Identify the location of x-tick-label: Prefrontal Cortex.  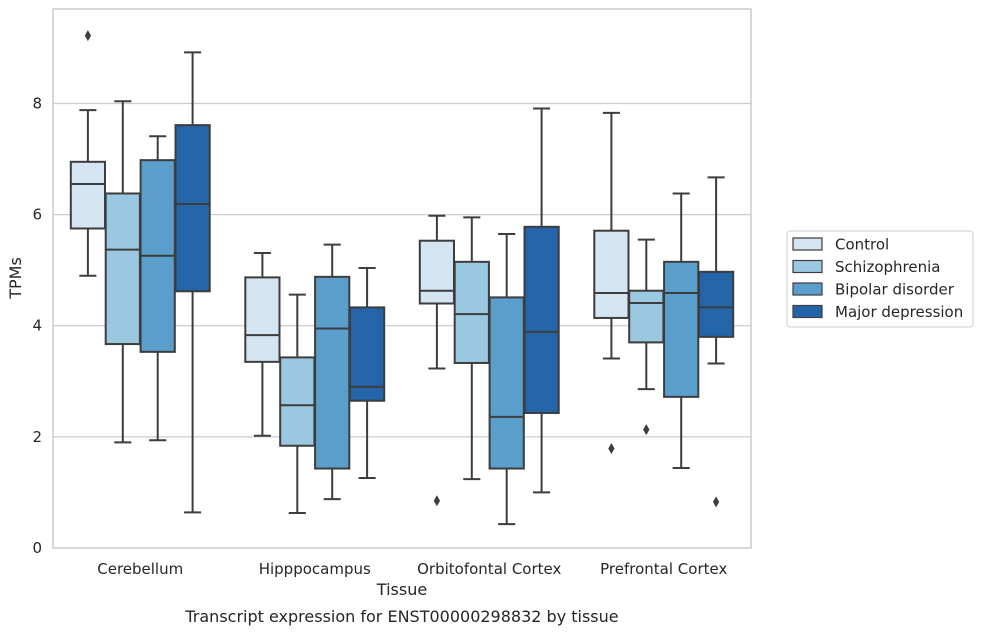
(663, 569).